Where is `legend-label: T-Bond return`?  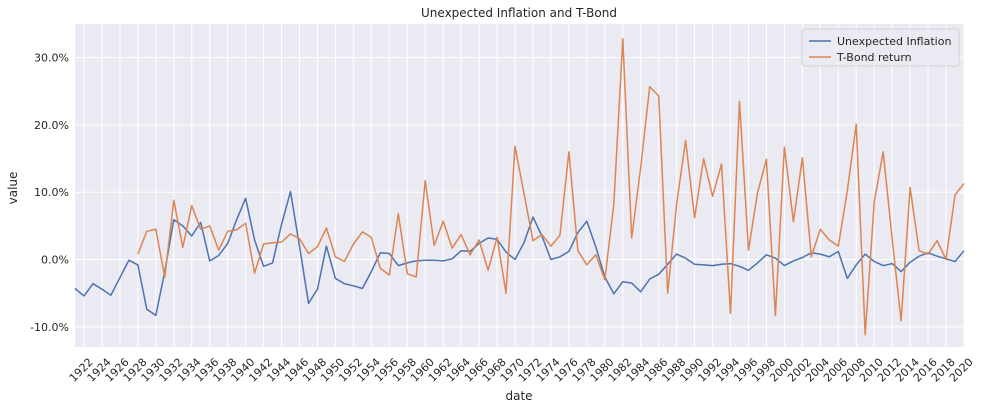
legend-label: T-Bond return is located at coordinates (874, 57).